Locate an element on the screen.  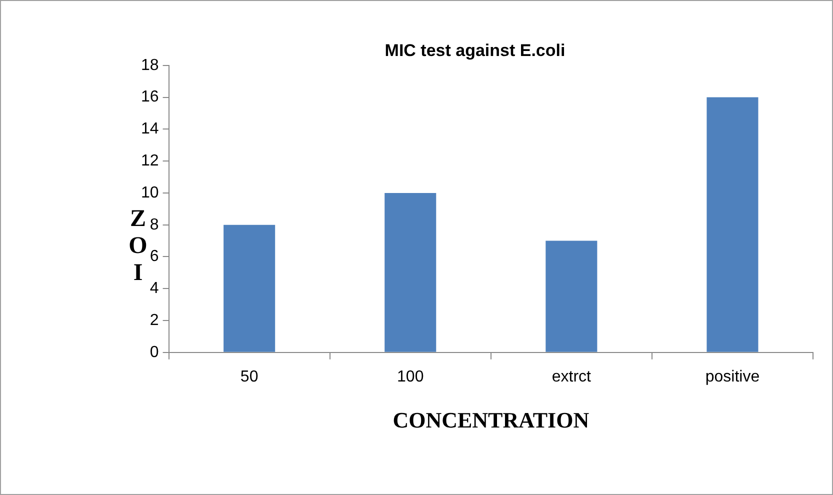
y-tick-label: 18 is located at coordinates (150, 65).